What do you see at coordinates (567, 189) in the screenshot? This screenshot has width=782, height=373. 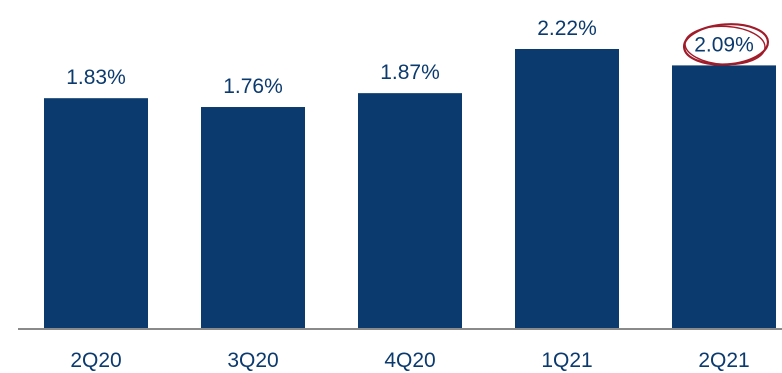 I see `bar-1q21` at bounding box center [567, 189].